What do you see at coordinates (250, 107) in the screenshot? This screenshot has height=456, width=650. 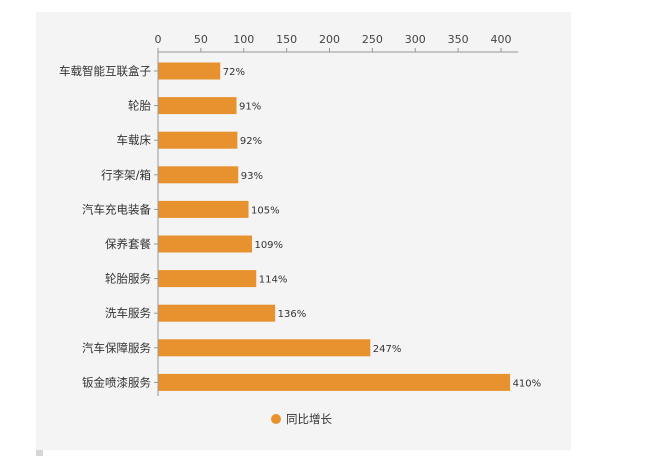 I see `data-label: 91%` at bounding box center [250, 107].